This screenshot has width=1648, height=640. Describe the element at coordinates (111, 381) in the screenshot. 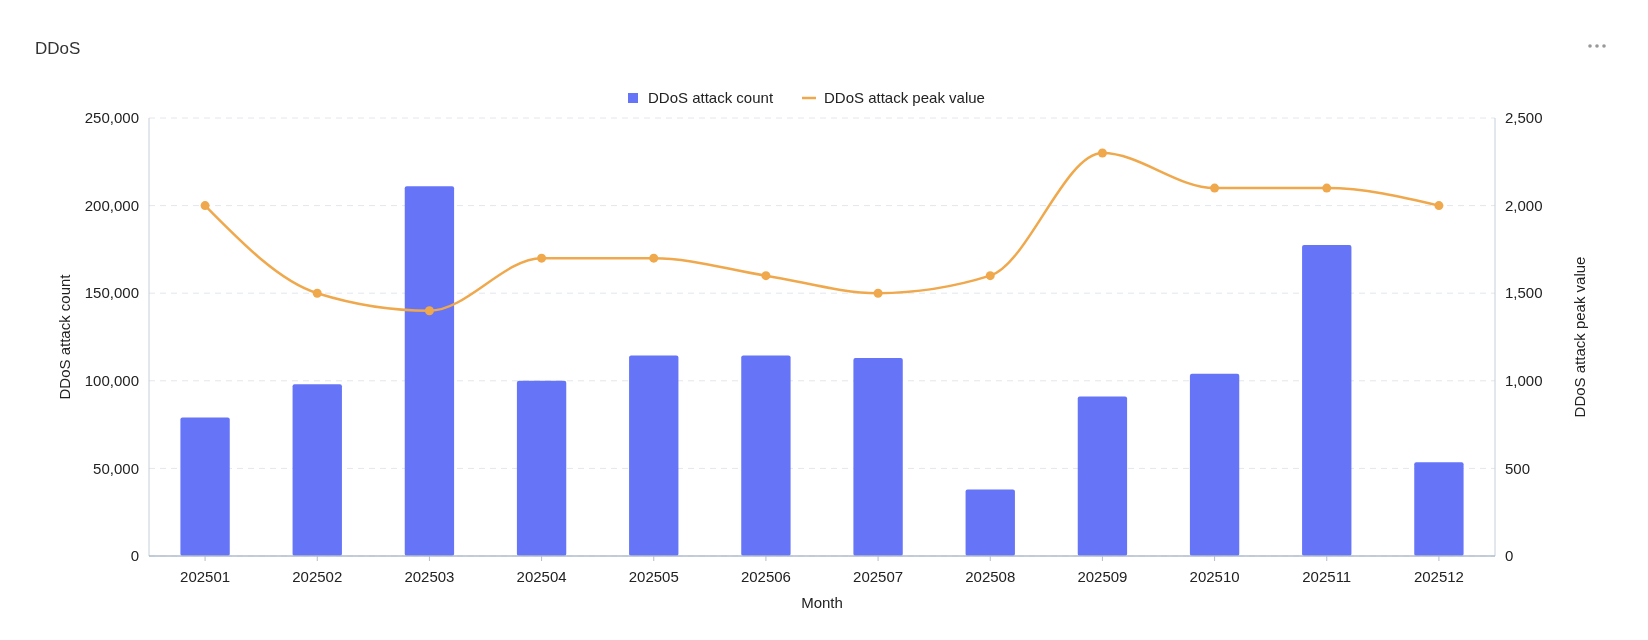

I see `y-tick-label: 100,000` at that location.